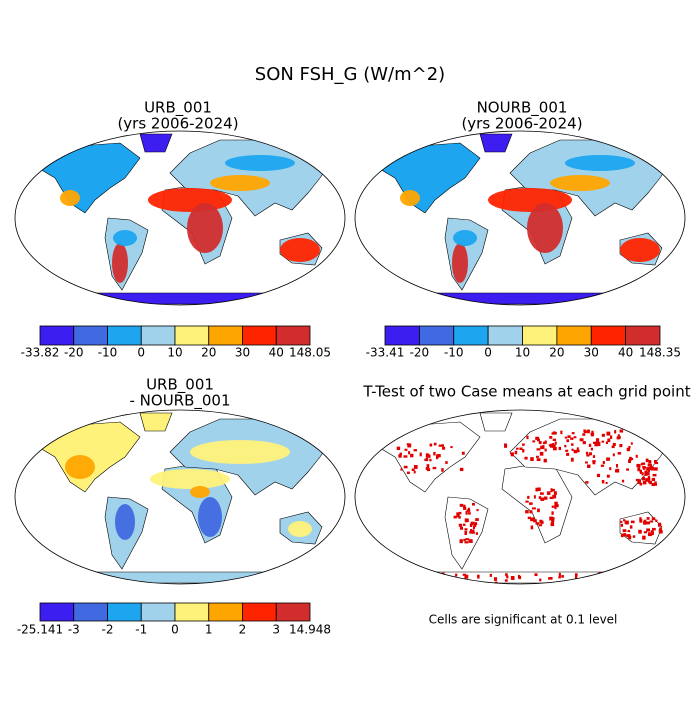 The image size is (700, 704). Describe the element at coordinates (591, 353) in the screenshot. I see `colorbar-label: 30` at that location.